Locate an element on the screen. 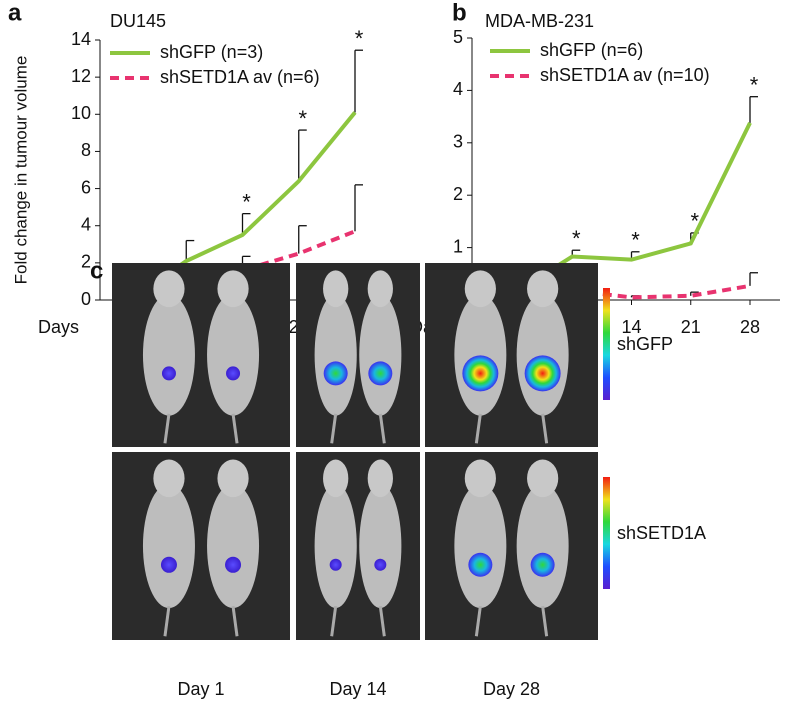 This screenshot has height=721, width=788. chart-title: DU145 is located at coordinates (138, 21).